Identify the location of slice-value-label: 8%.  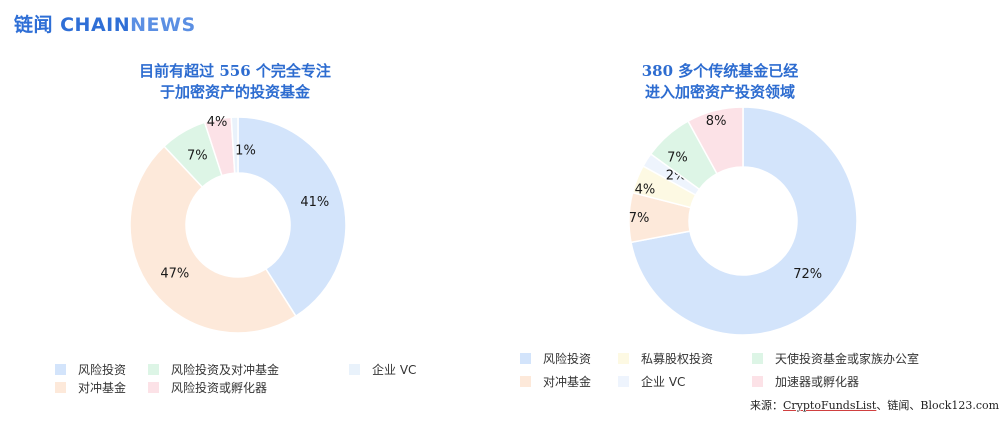
(716, 121).